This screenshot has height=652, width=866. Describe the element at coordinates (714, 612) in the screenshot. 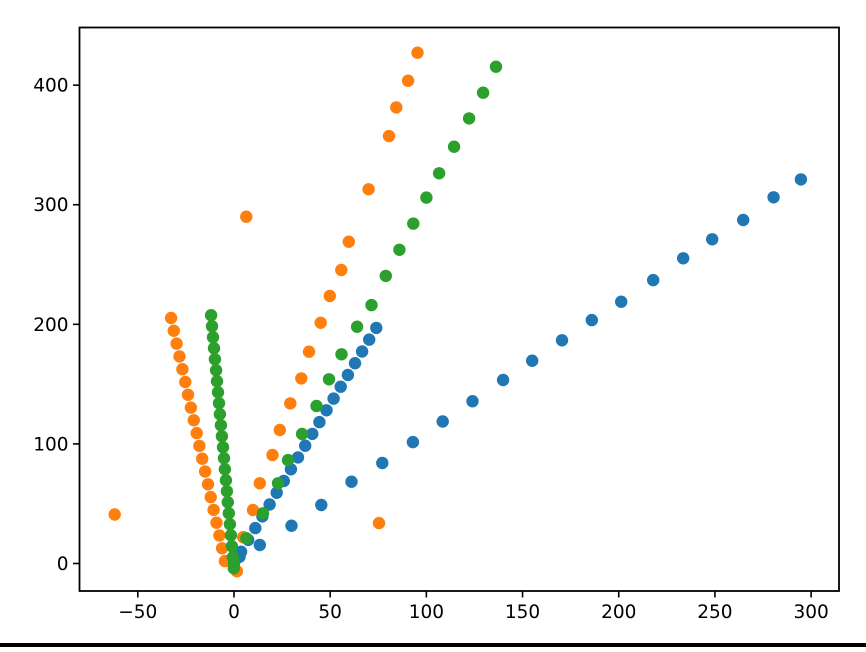

I see `x-tick-label: 250` at that location.